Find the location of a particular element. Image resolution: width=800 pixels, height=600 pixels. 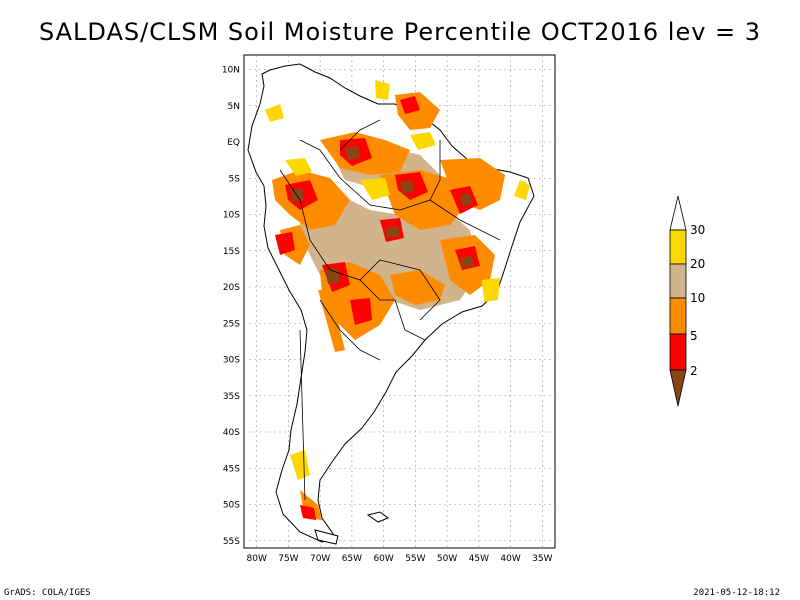

lat-label: 5N is located at coordinates (234, 107).